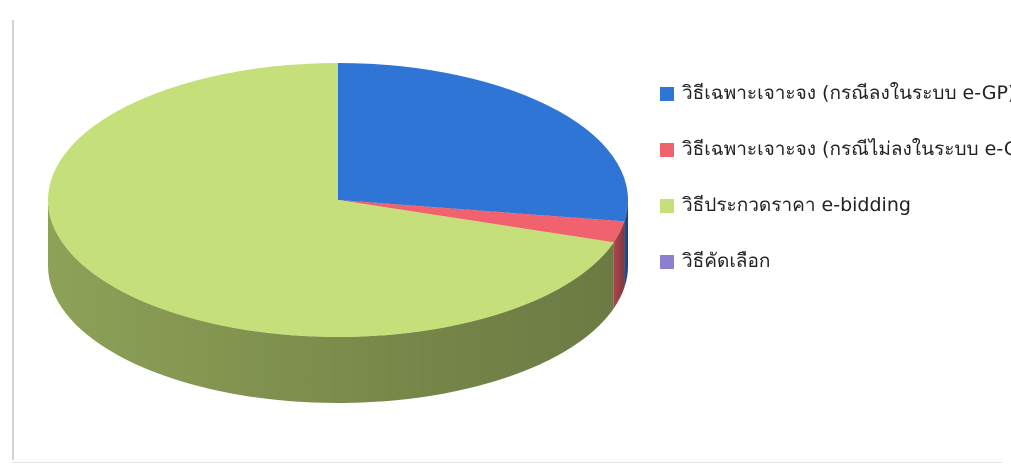 The width and height of the screenshot is (1011, 470). I want to click on legend-label-specific-egp: วิธีเฉพาะเจาะจง (กรณีลงในระบบ e-GP), so click(846, 93).